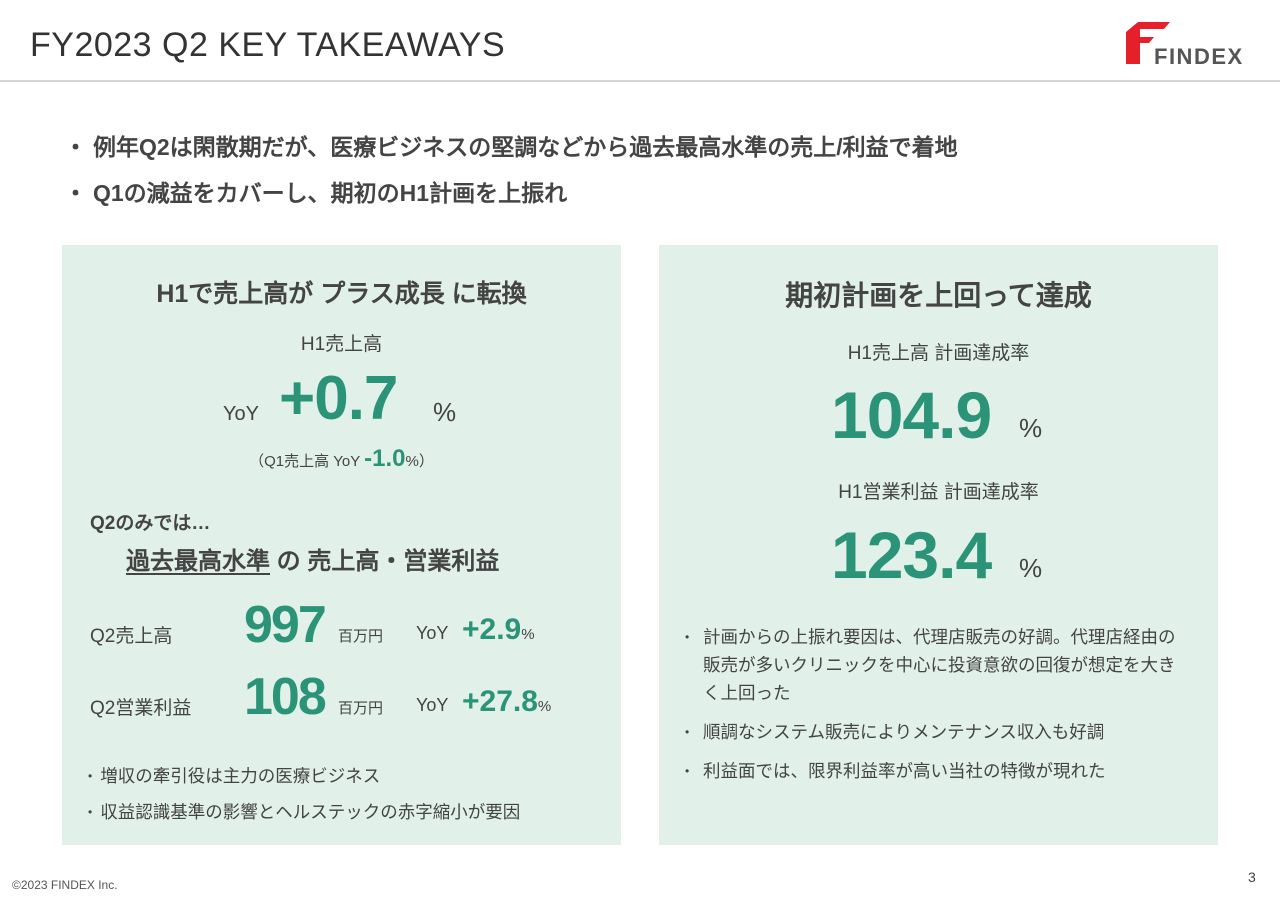 This screenshot has height=904, width=1280. Describe the element at coordinates (316, 193) in the screenshot. I see `takeaway-bullet: ・ Q1の減益をカバーし、期初のH1計画を上振れ` at that location.